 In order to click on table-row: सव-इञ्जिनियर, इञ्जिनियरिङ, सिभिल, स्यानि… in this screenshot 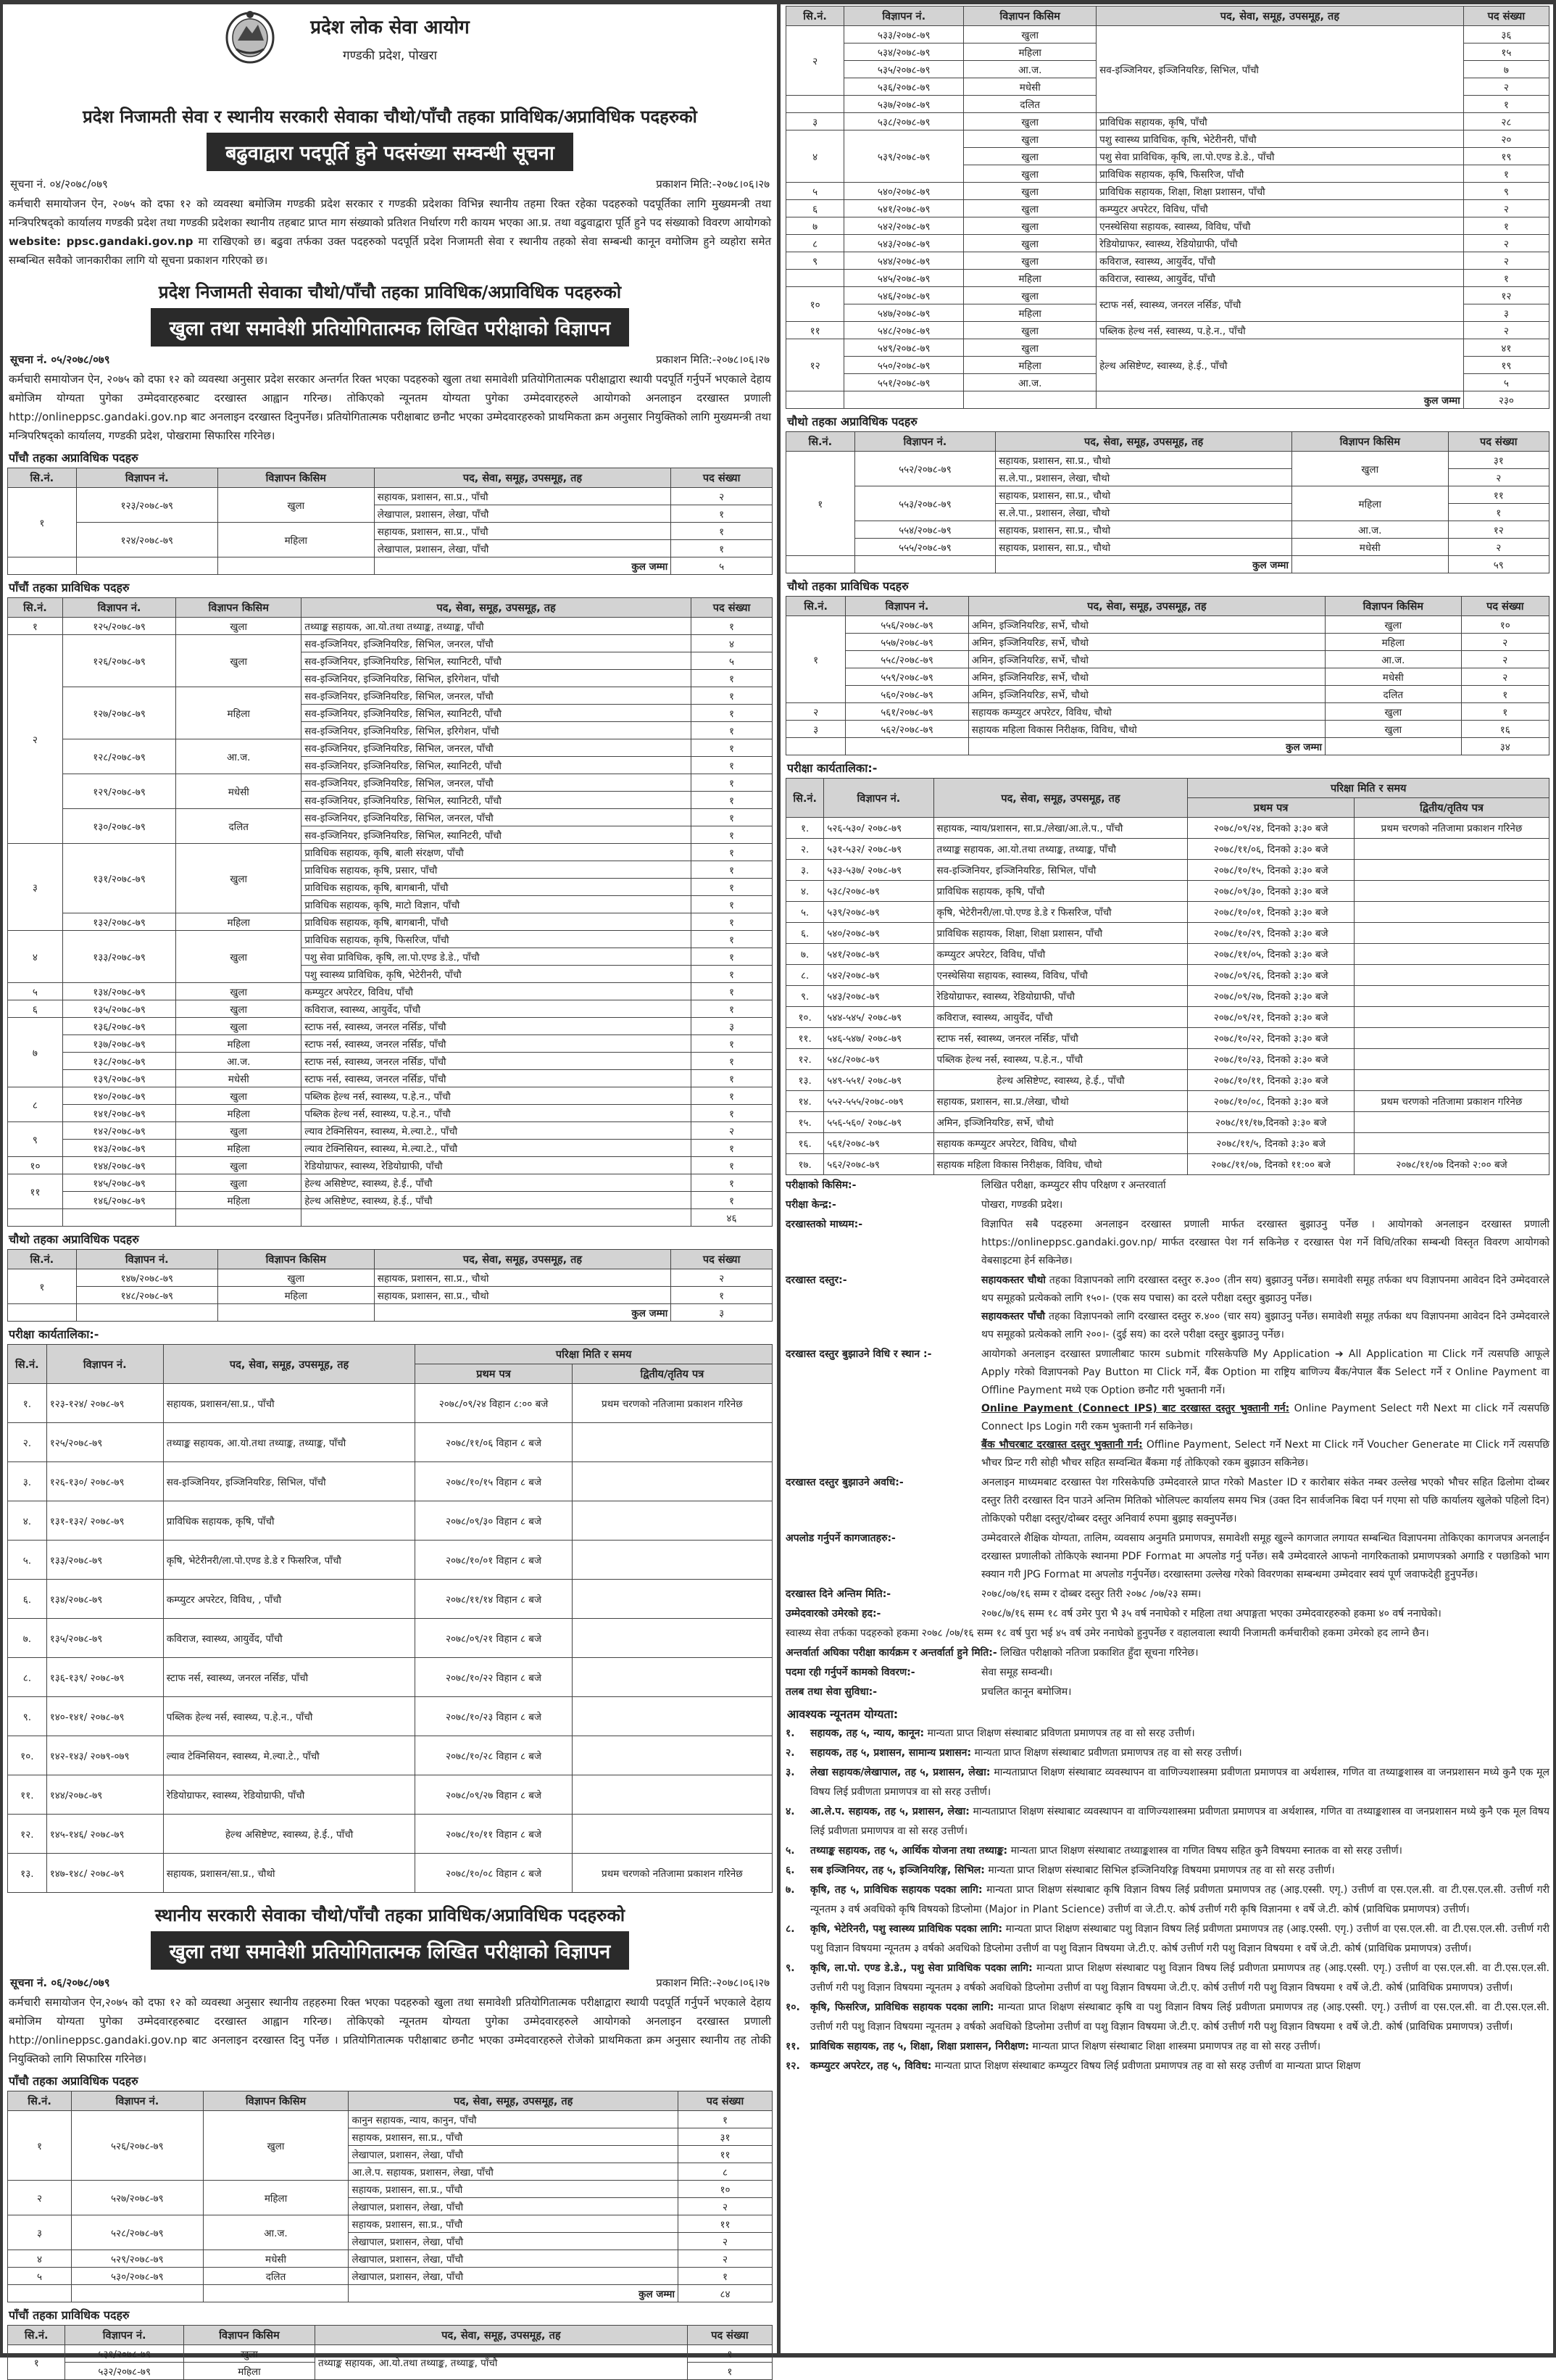, I will do `click(390, 835)`.